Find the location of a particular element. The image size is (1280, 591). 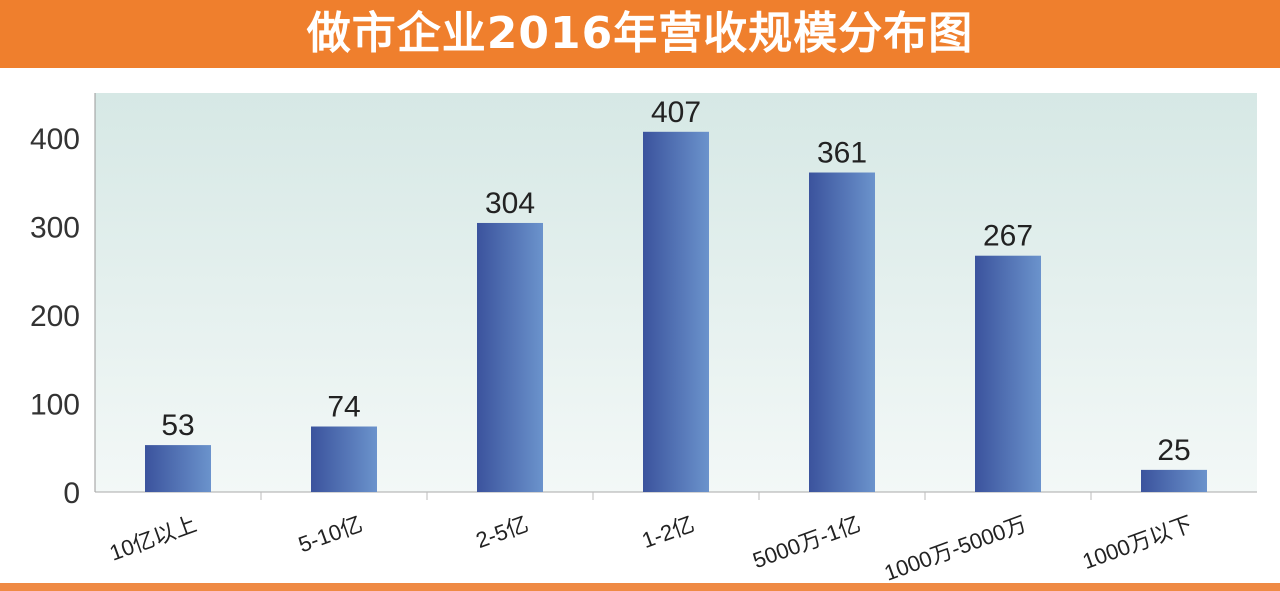

y-tick-label: 300 is located at coordinates (55, 228).